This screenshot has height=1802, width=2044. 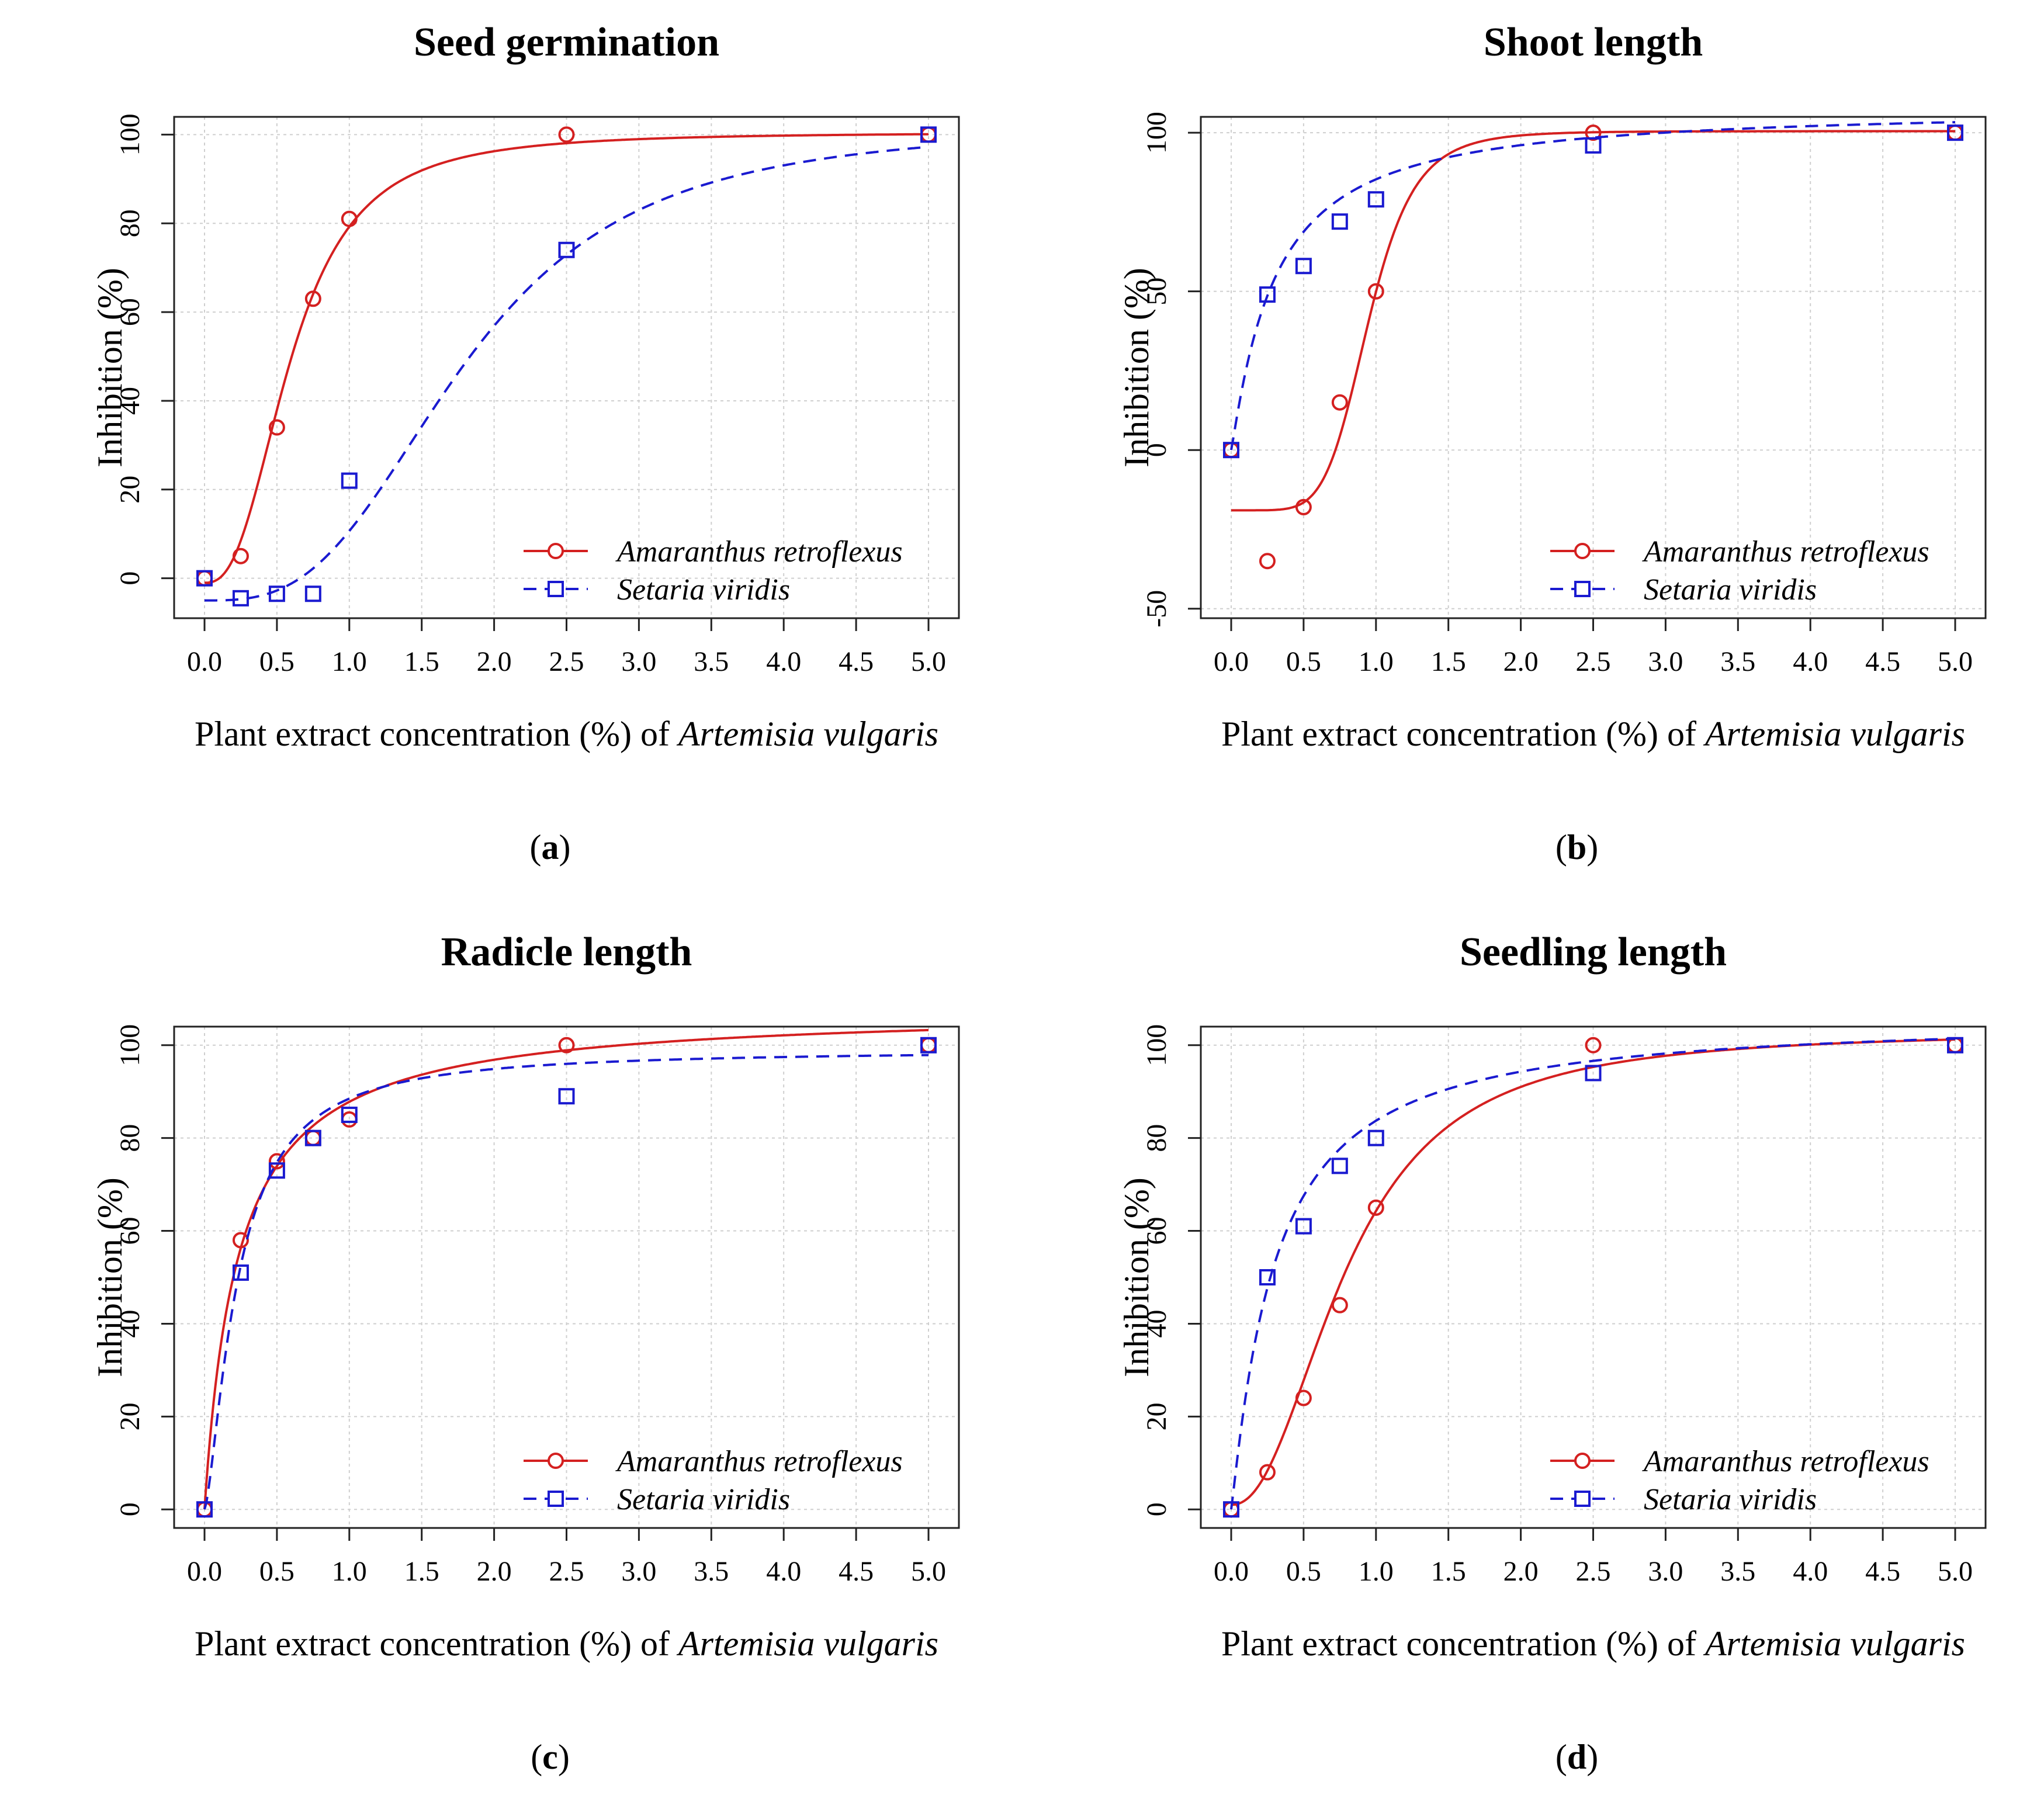 What do you see at coordinates (566, 42) in the screenshot?
I see `chart-title: Seed germination` at bounding box center [566, 42].